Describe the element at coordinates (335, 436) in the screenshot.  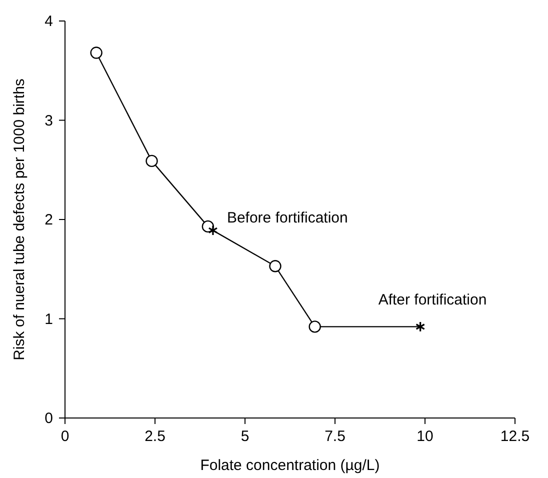
I see `x-tick-label: 7.5` at that location.